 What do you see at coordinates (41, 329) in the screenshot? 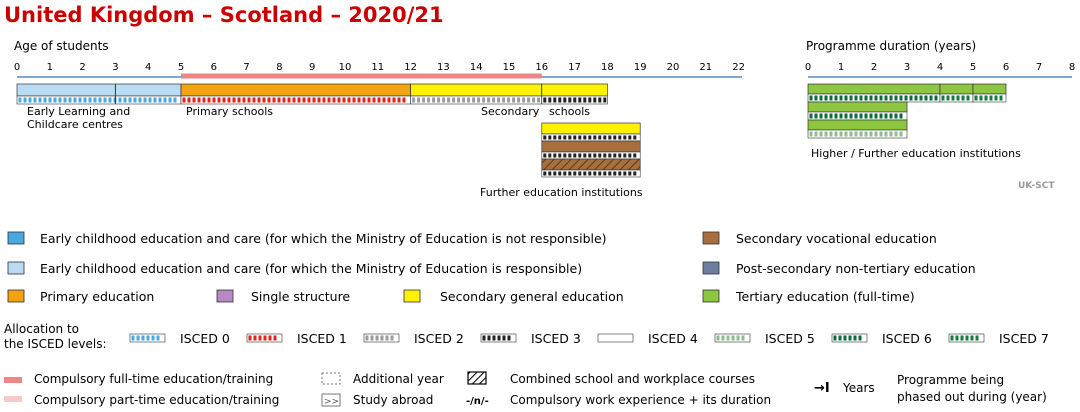
I see `isced-label-1: Allocation to` at bounding box center [41, 329].